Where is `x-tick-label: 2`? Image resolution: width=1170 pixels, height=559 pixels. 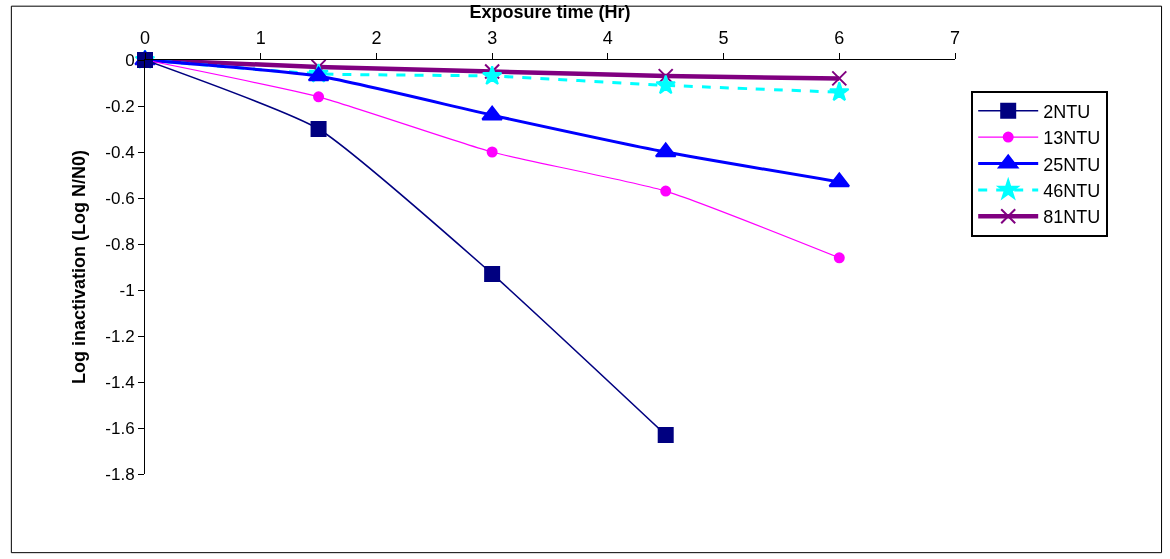 x-tick-label: 2 is located at coordinates (376, 37).